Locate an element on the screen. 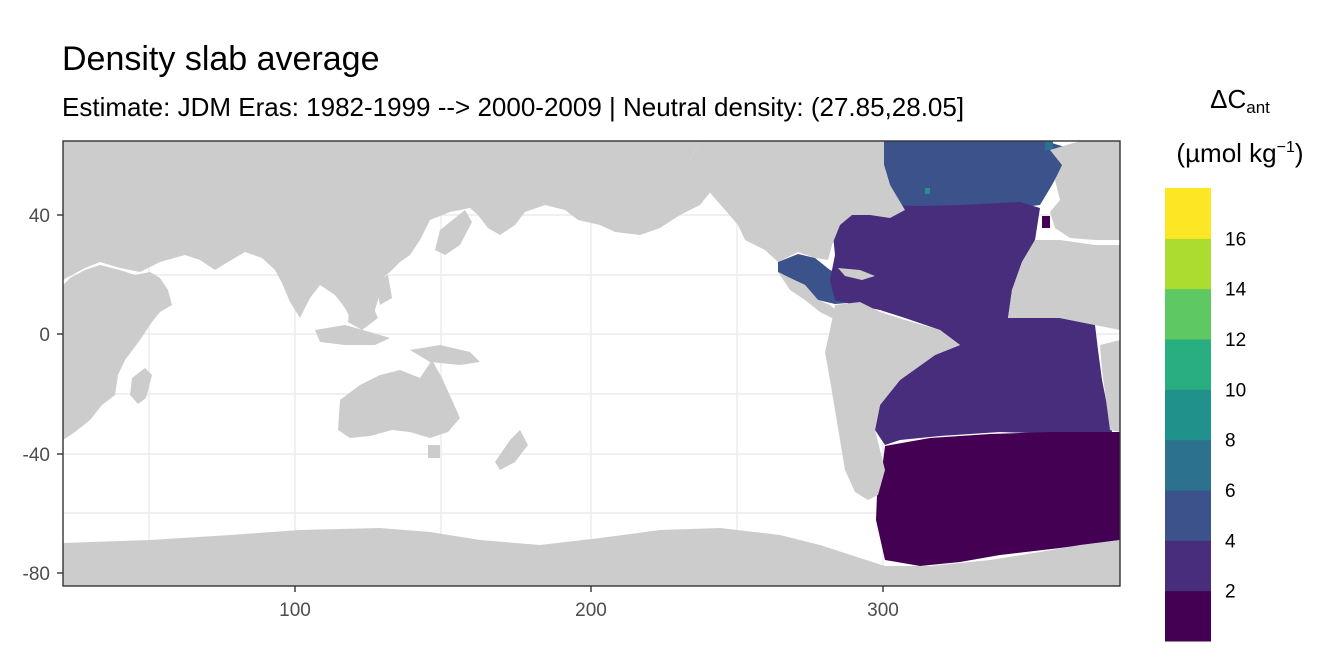 The height and width of the screenshot is (672, 1344). legend-title-line1: ΔCant is located at coordinates (1240, 100).